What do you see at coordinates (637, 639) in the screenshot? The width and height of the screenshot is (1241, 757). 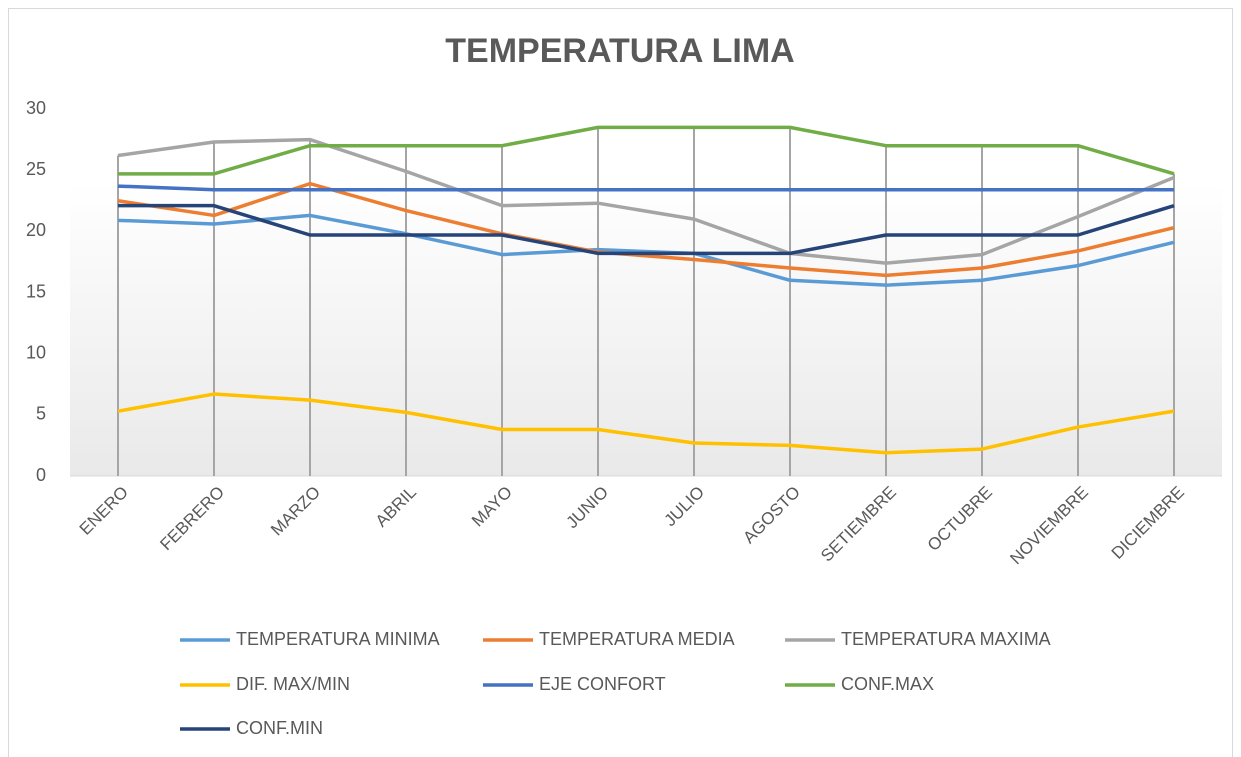 I see `legend-label: TEMPERATURA MEDIA` at bounding box center [637, 639].